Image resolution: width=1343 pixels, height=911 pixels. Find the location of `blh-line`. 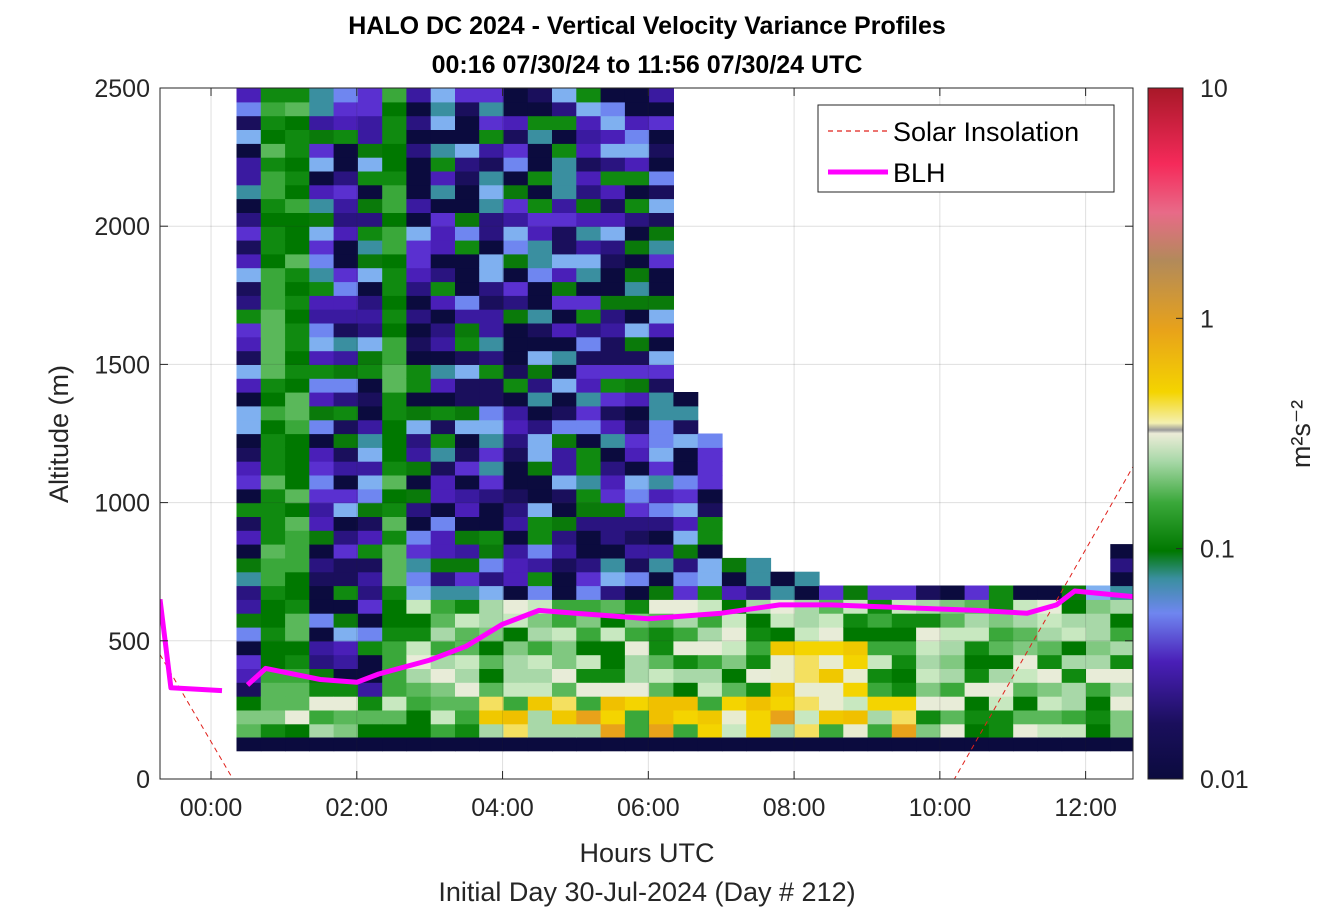

blh-line is located at coordinates (191, 646).